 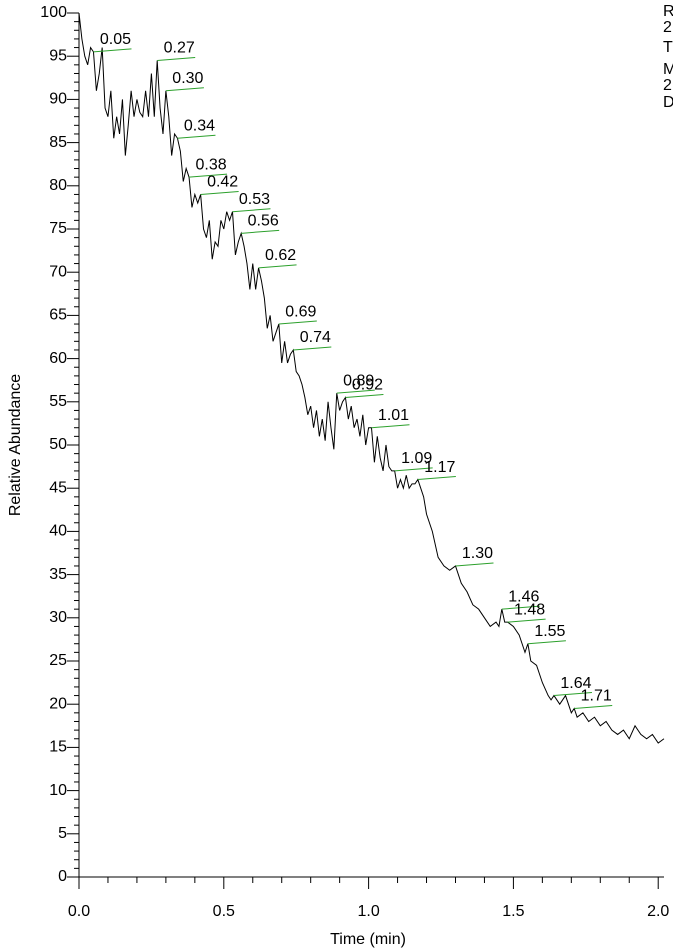 What do you see at coordinates (222, 182) in the screenshot?
I see `peak-label: 0.42` at bounding box center [222, 182].